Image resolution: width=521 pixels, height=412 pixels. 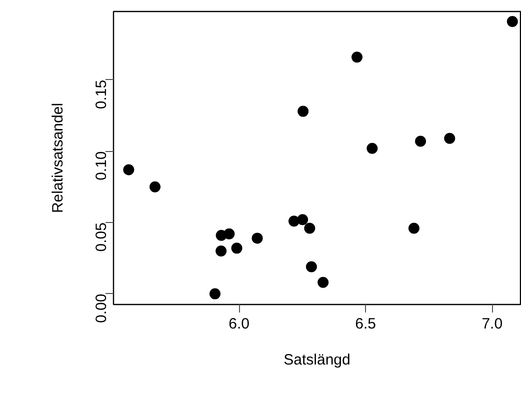 I want to click on y-tick-label: 0.05, so click(x=101, y=237).